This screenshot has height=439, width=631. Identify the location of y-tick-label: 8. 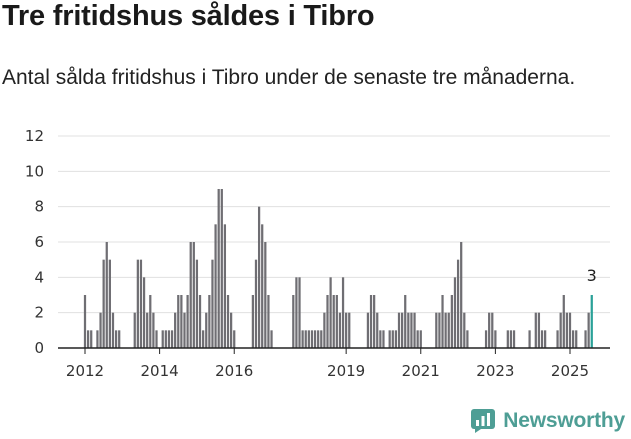
(39, 207).